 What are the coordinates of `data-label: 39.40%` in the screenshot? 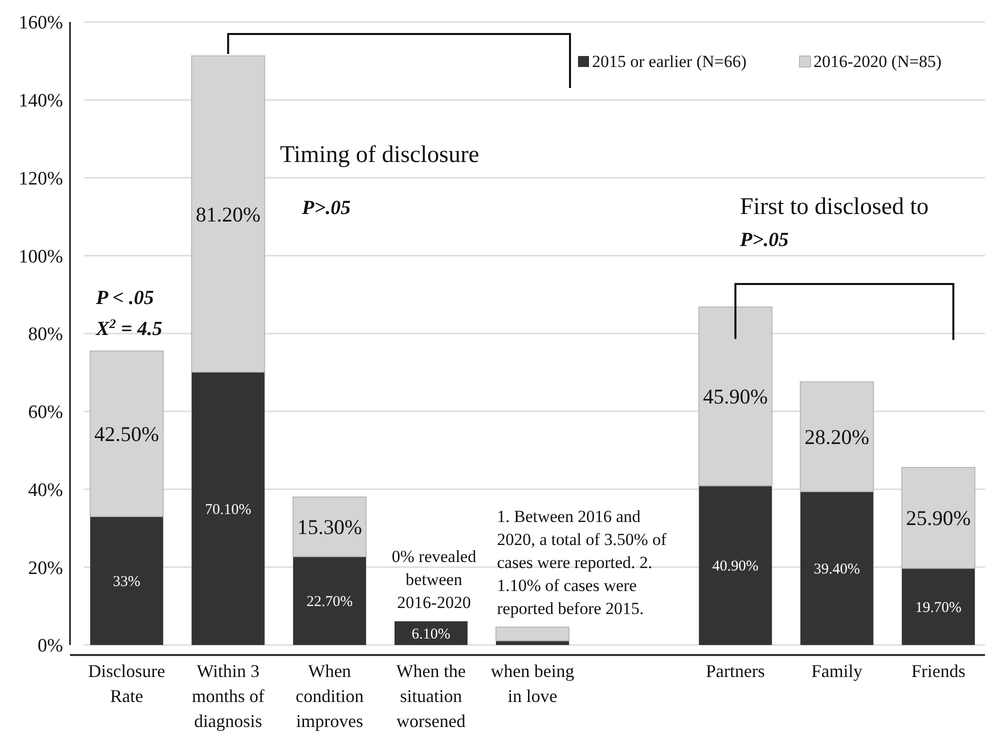 It's located at (837, 570).